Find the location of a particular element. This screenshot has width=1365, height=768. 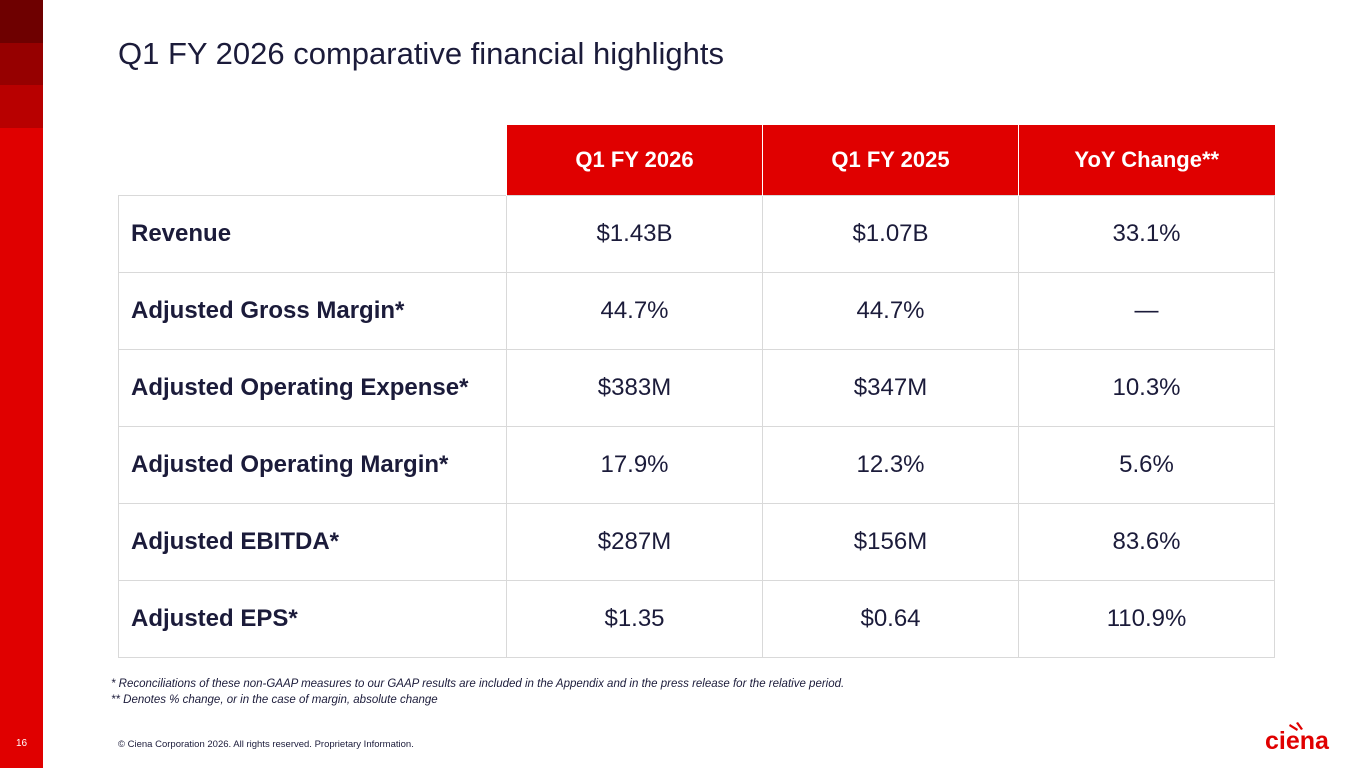

yoy-change-value: 10.3% is located at coordinates (1146, 388).